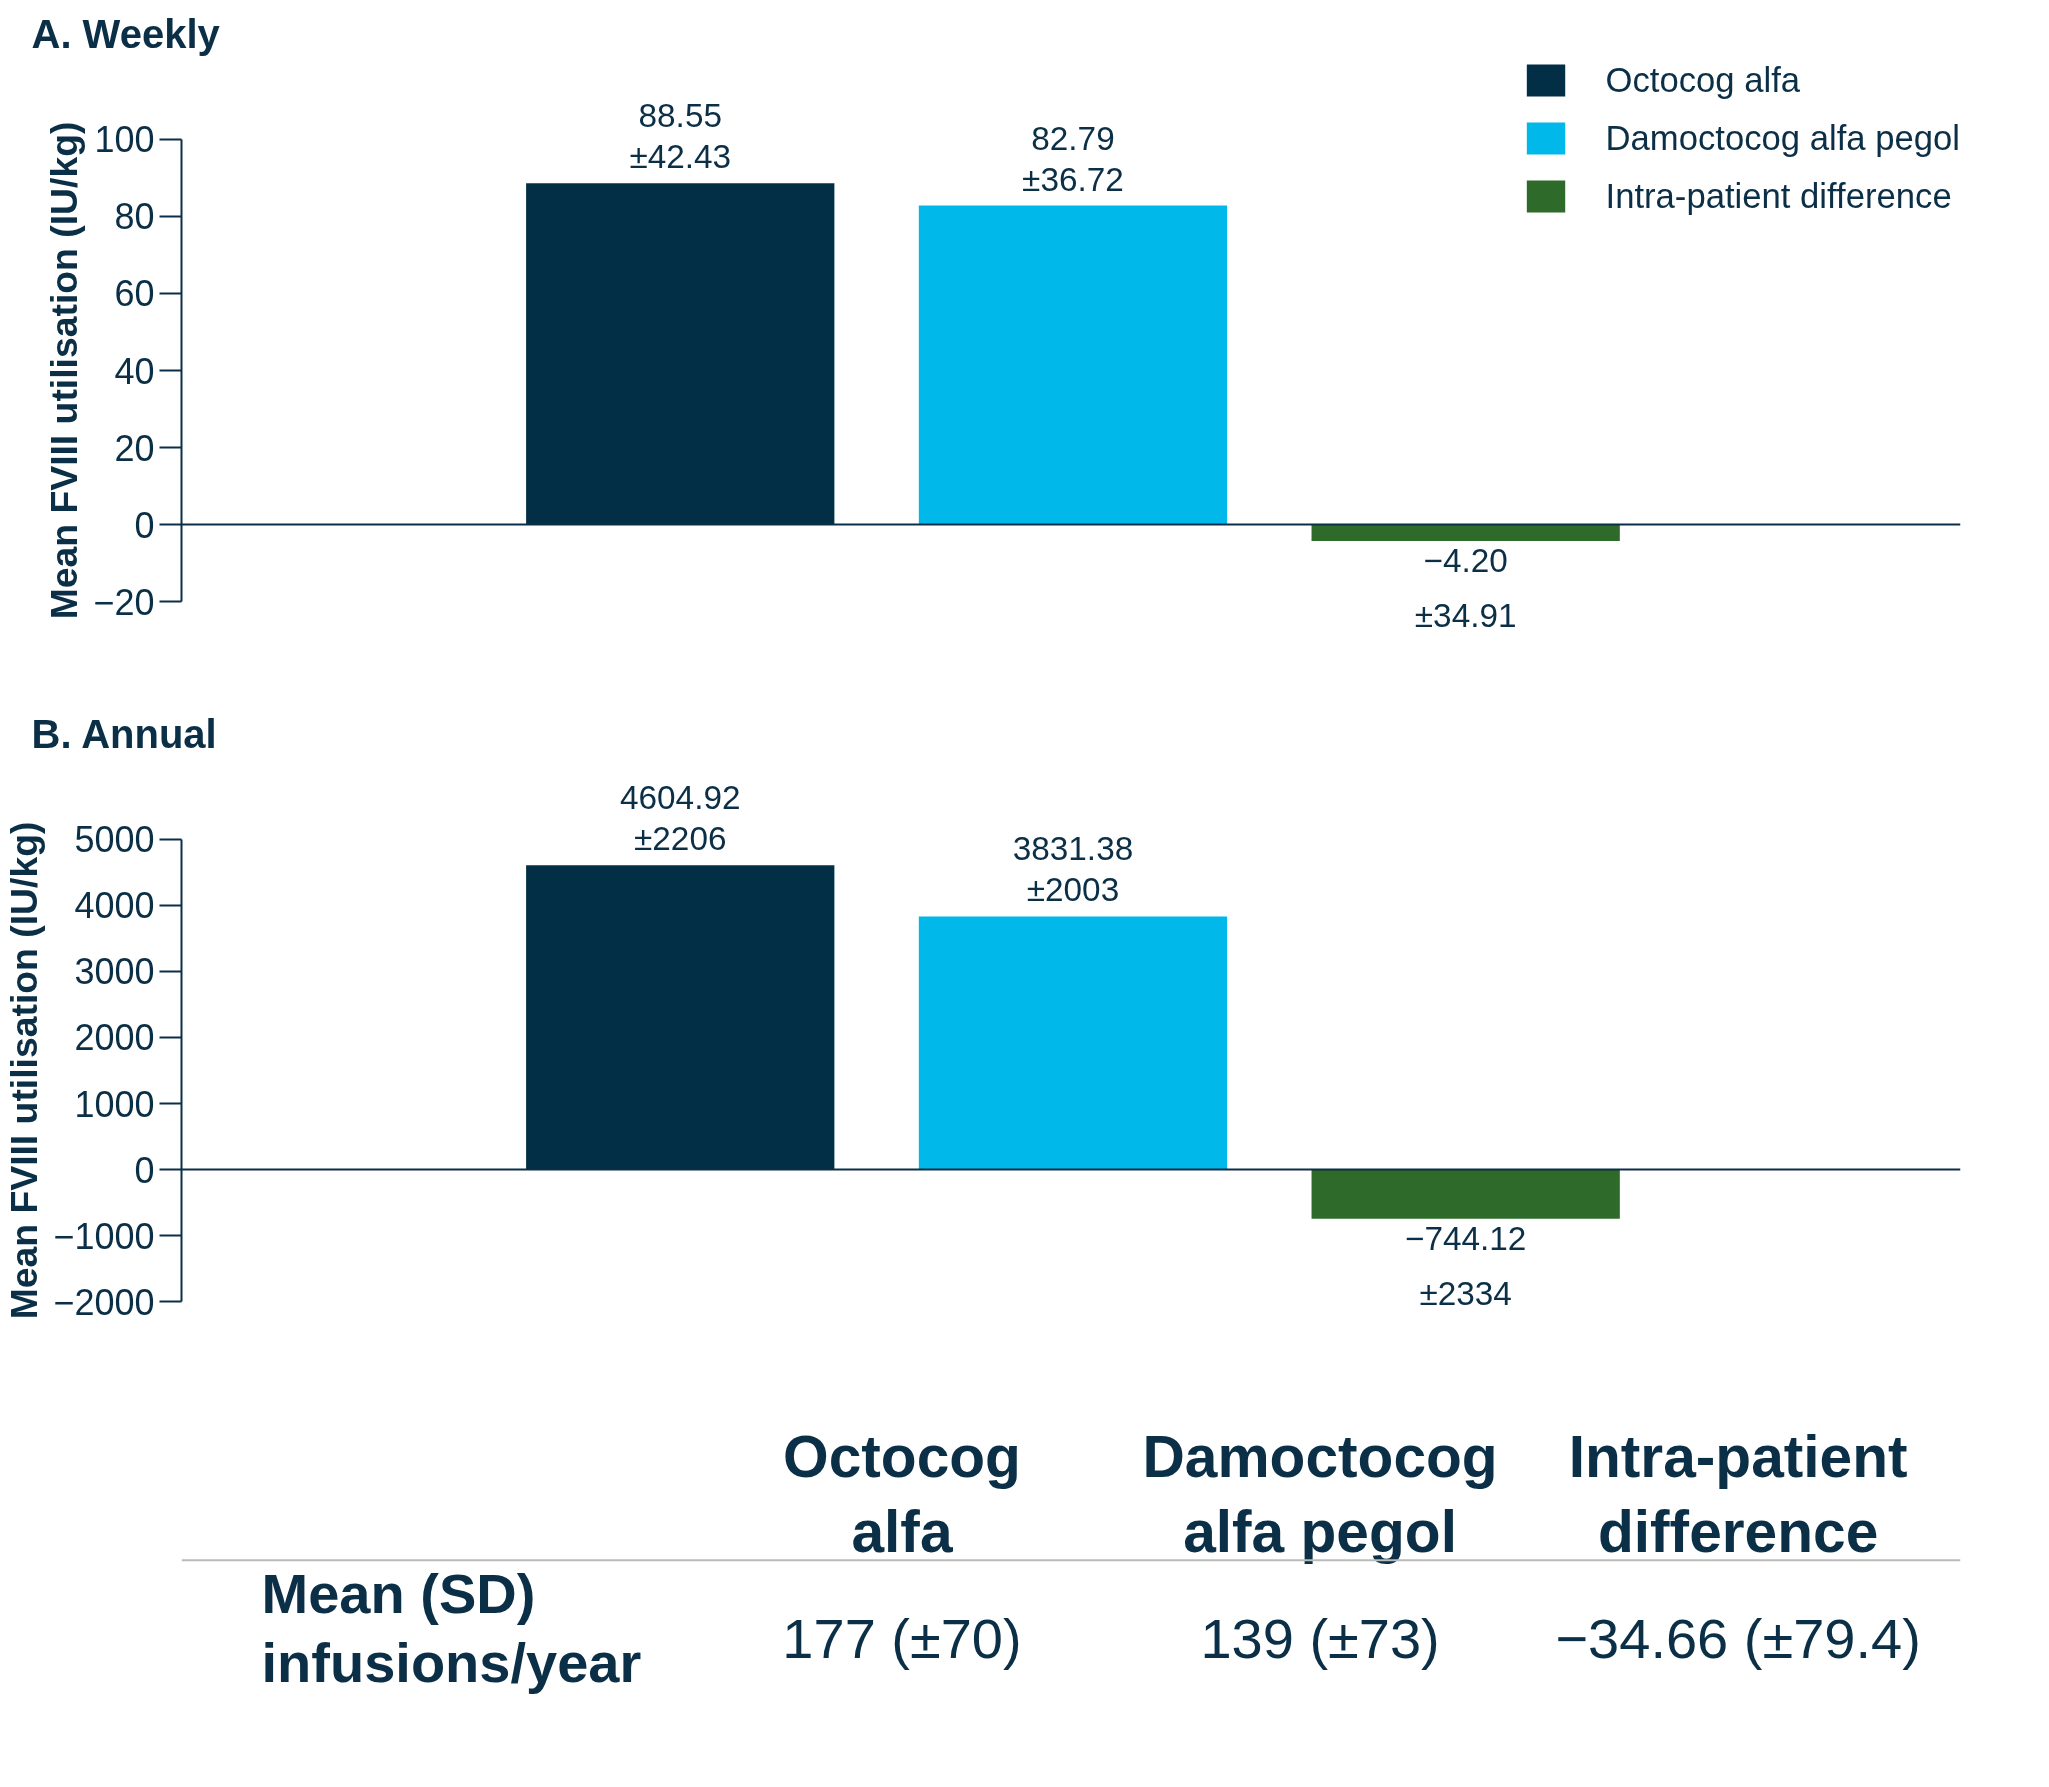 The width and height of the screenshot is (2049, 1787). I want to click on y-tick-label: −20, so click(124, 602).